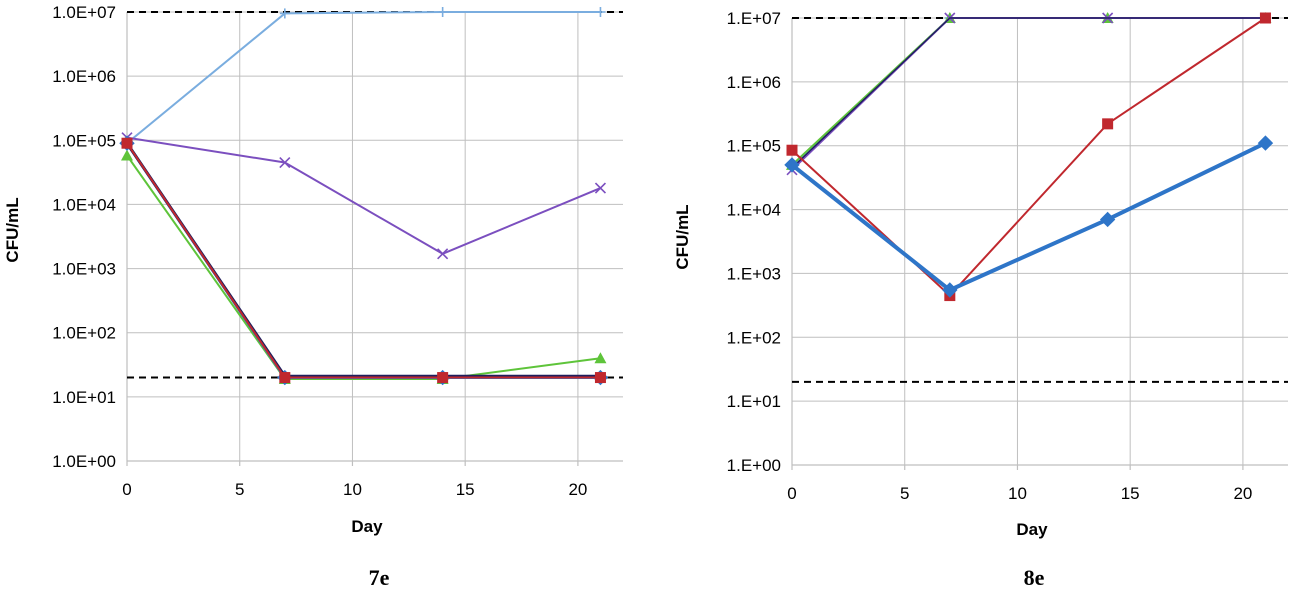 The height and width of the screenshot is (593, 1299). What do you see at coordinates (84, 269) in the screenshot?
I see `y-tick-label-3: 1.0E+03` at bounding box center [84, 269].